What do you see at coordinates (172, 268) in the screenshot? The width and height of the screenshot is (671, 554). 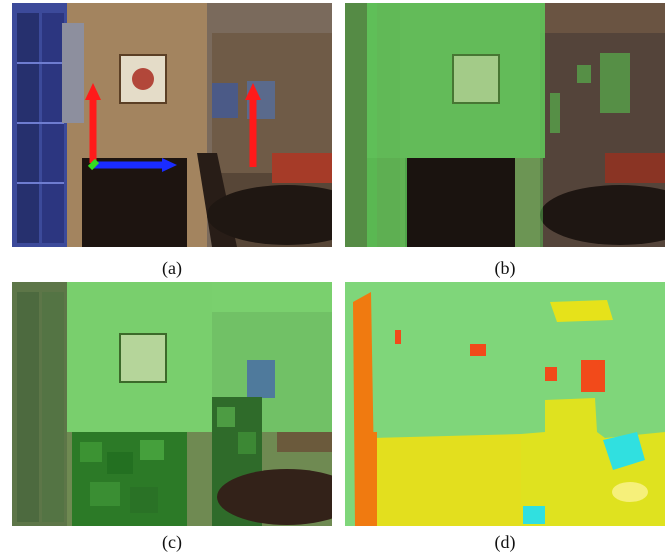 I see `caption-a: (a)` at bounding box center [172, 268].